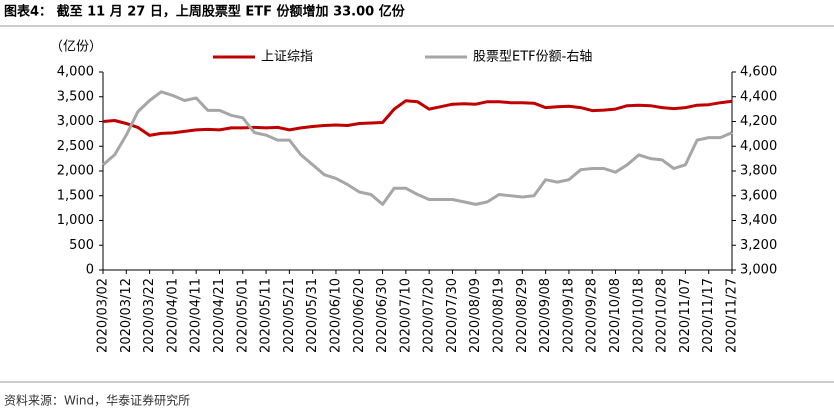  What do you see at coordinates (359, 315) in the screenshot?
I see `x-tick-label: 2020/06/20` at bounding box center [359, 315].